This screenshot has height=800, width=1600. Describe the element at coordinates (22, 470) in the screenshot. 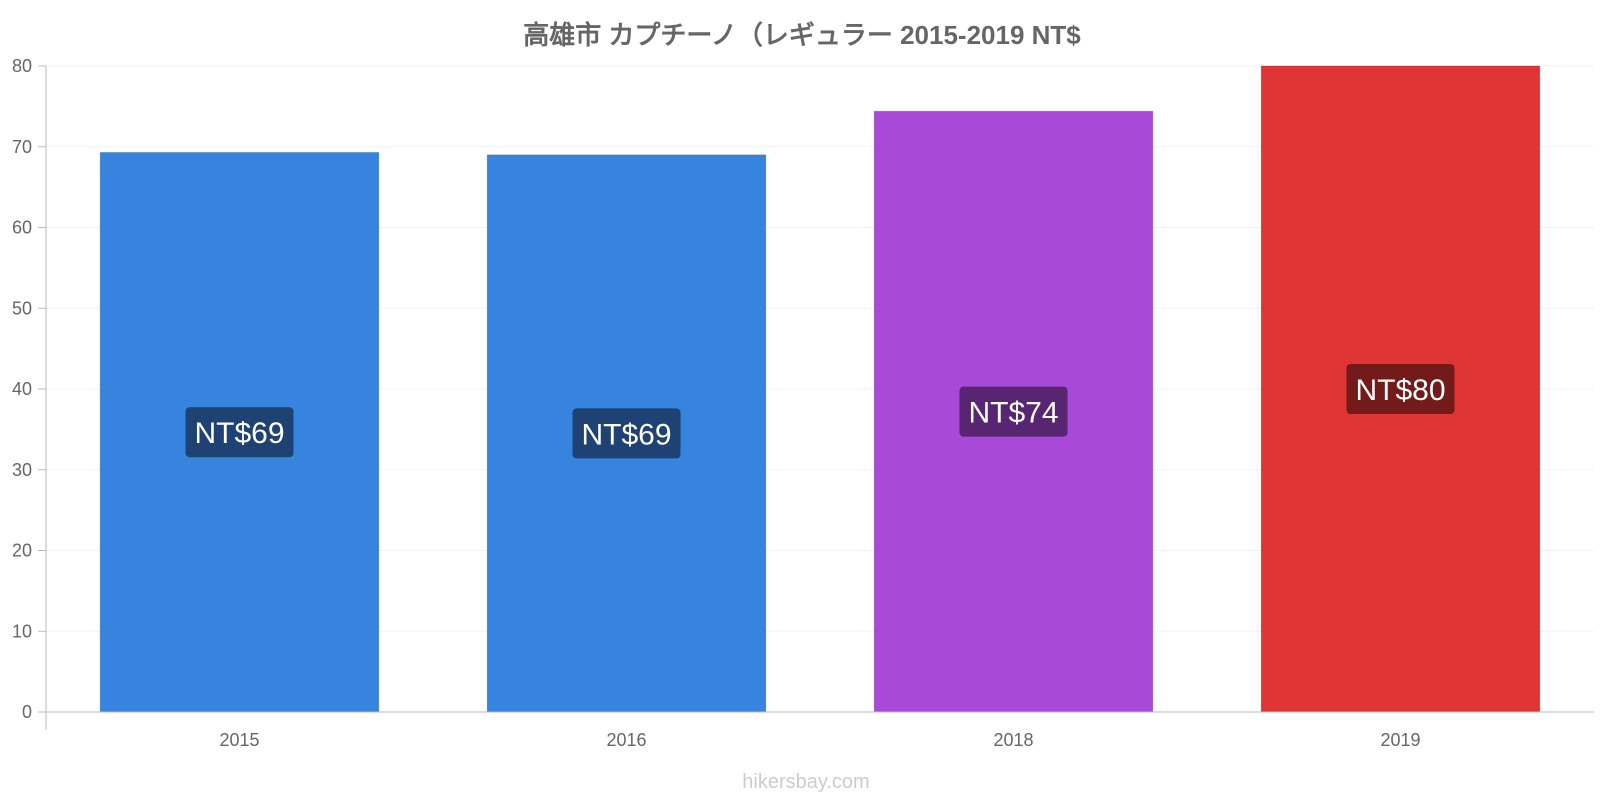

I see `y-tick-label-30: 30` at that location.